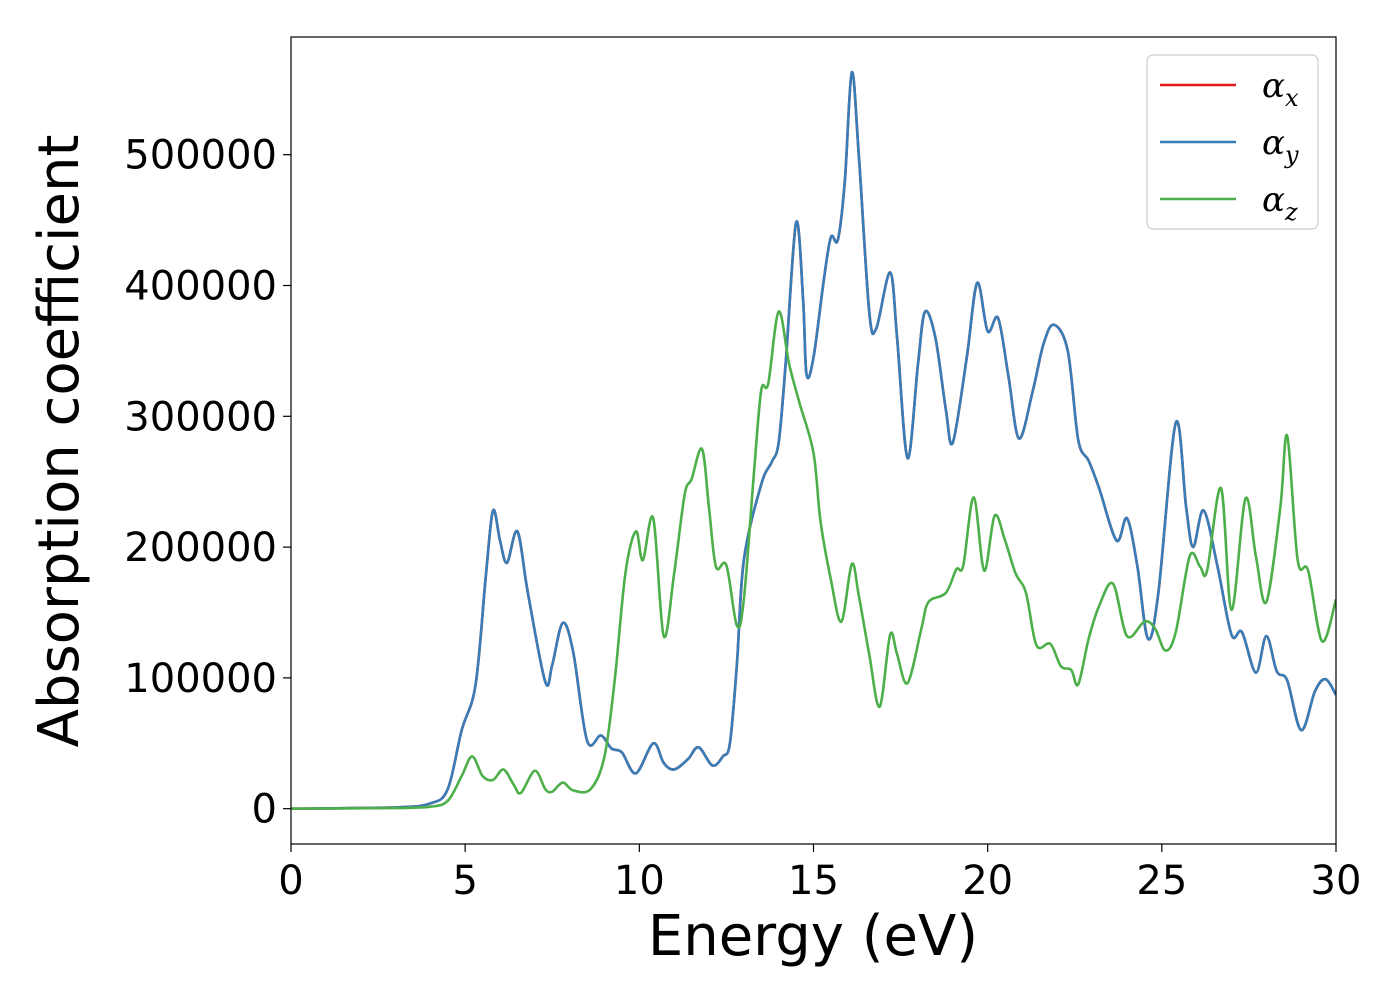  Describe the element at coordinates (813, 936) in the screenshot. I see `x-axis-title: Energy (eV)` at that location.